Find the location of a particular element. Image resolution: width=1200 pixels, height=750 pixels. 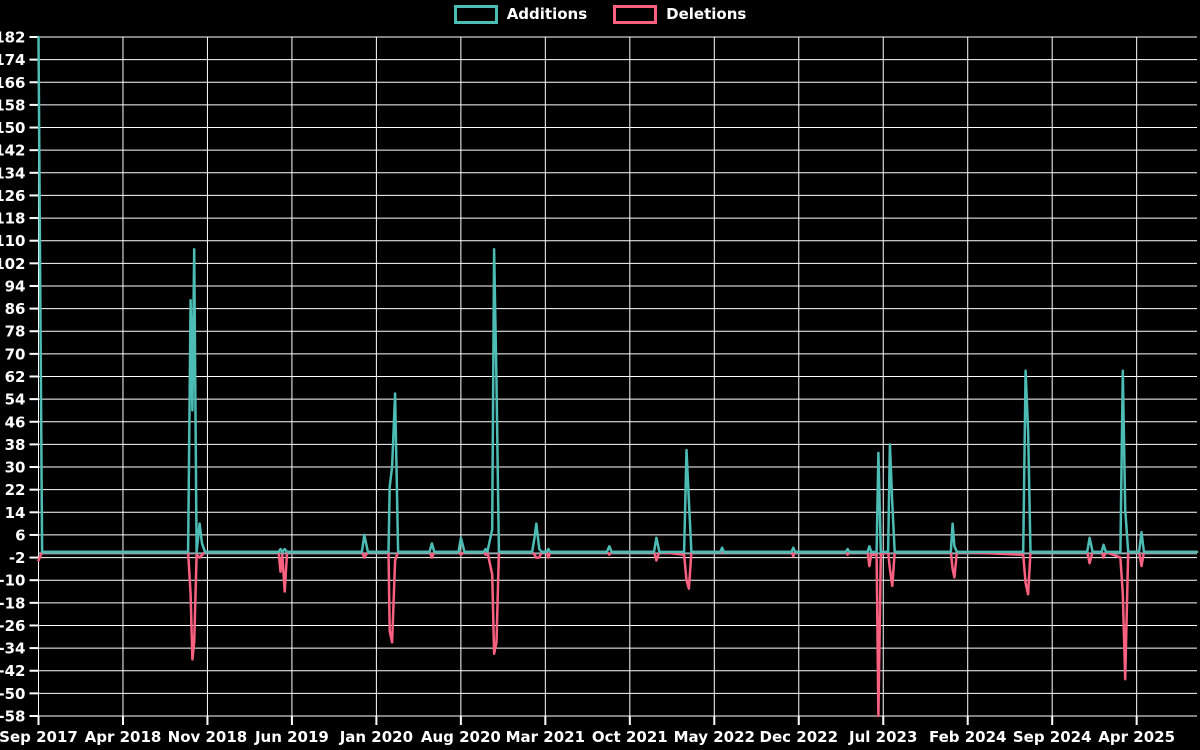

y-axis-label: -26 is located at coordinates (13, 626).